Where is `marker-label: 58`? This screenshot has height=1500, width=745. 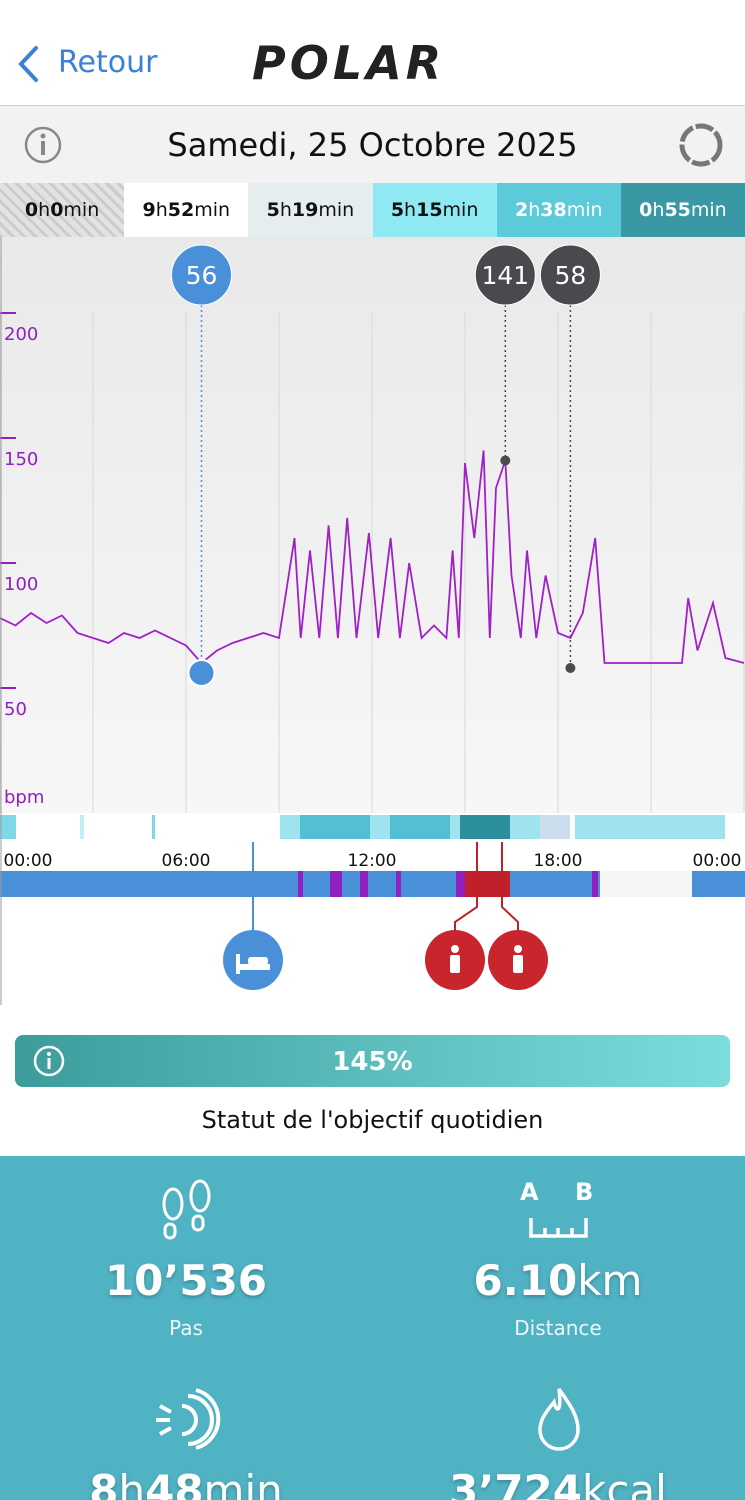
marker-label: 58 is located at coordinates (570, 275).